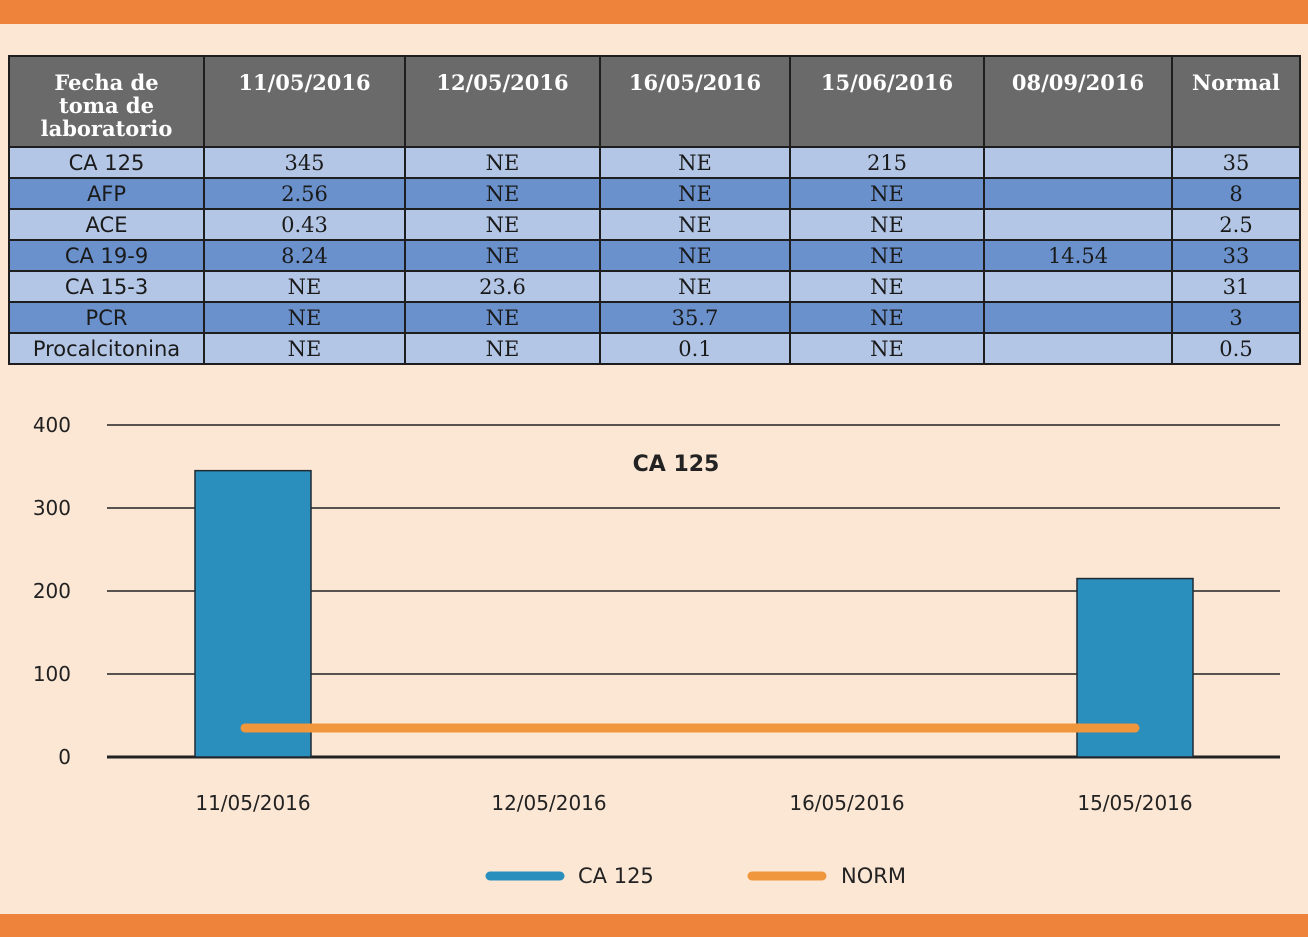 The width and height of the screenshot is (1308, 937). Describe the element at coordinates (253, 613) in the screenshot. I see `bar-ca125` at that location.